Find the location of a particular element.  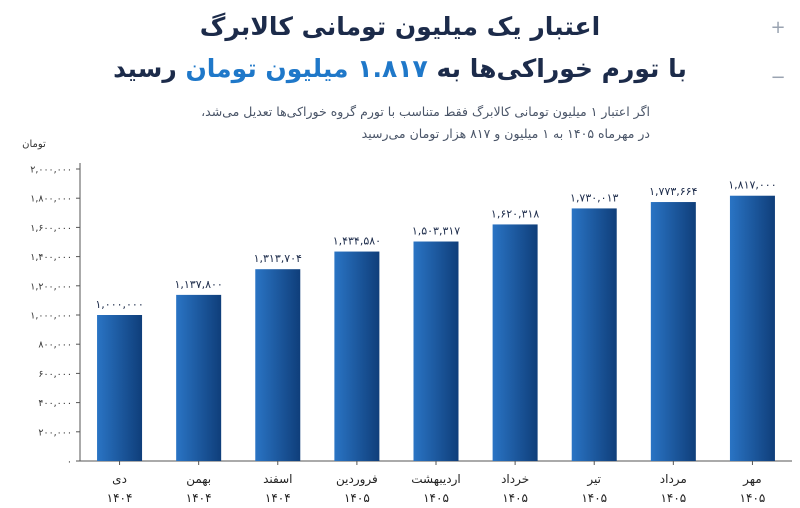

y-tick-label: ۱,۰۰۰,۰۰۰ is located at coordinates (51, 316).